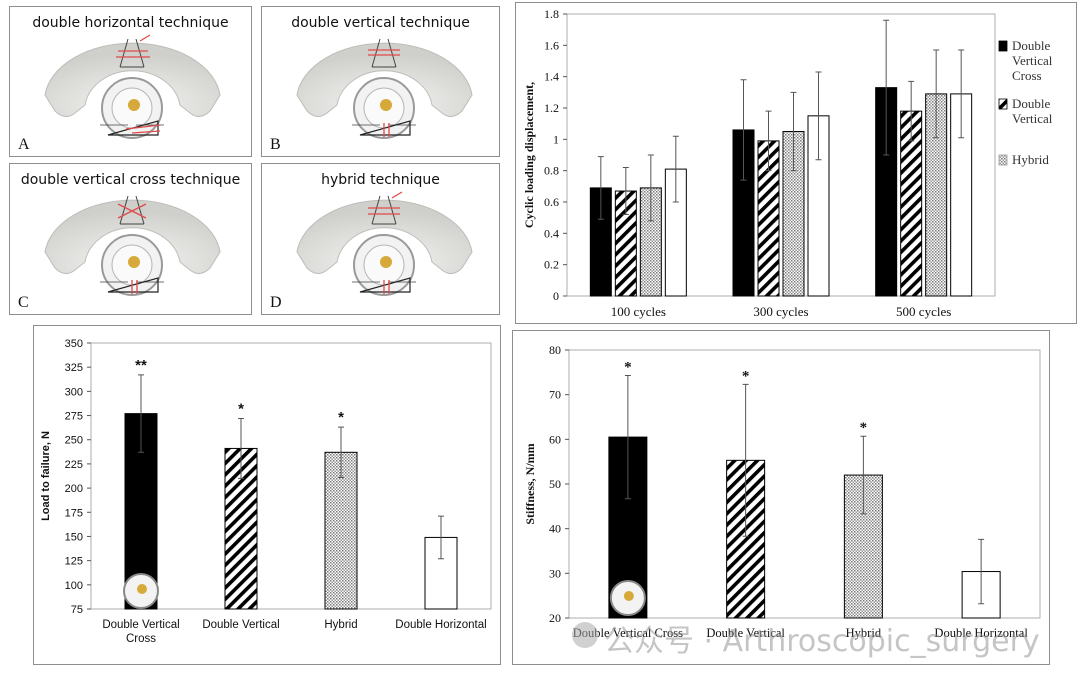  I want to click on y-tick-label: 0.8, so click(551, 171).